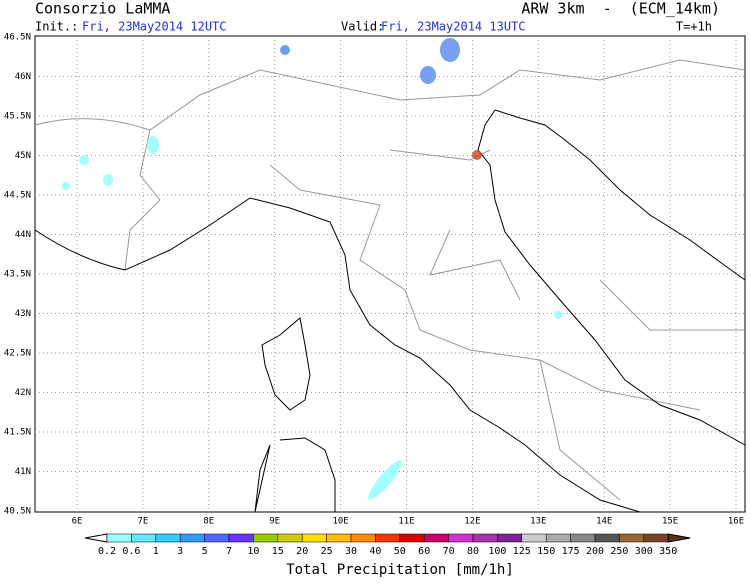 This screenshot has width=751, height=584. What do you see at coordinates (17, 354) in the screenshot?
I see `lat-tick-label: 42.5N` at bounding box center [17, 354].